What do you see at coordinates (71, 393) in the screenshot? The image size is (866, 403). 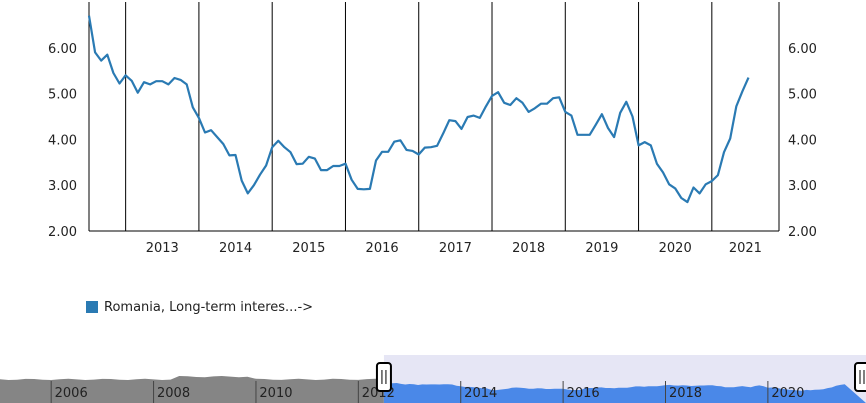 I see `navigator-year-label: 2006` at bounding box center [71, 393].